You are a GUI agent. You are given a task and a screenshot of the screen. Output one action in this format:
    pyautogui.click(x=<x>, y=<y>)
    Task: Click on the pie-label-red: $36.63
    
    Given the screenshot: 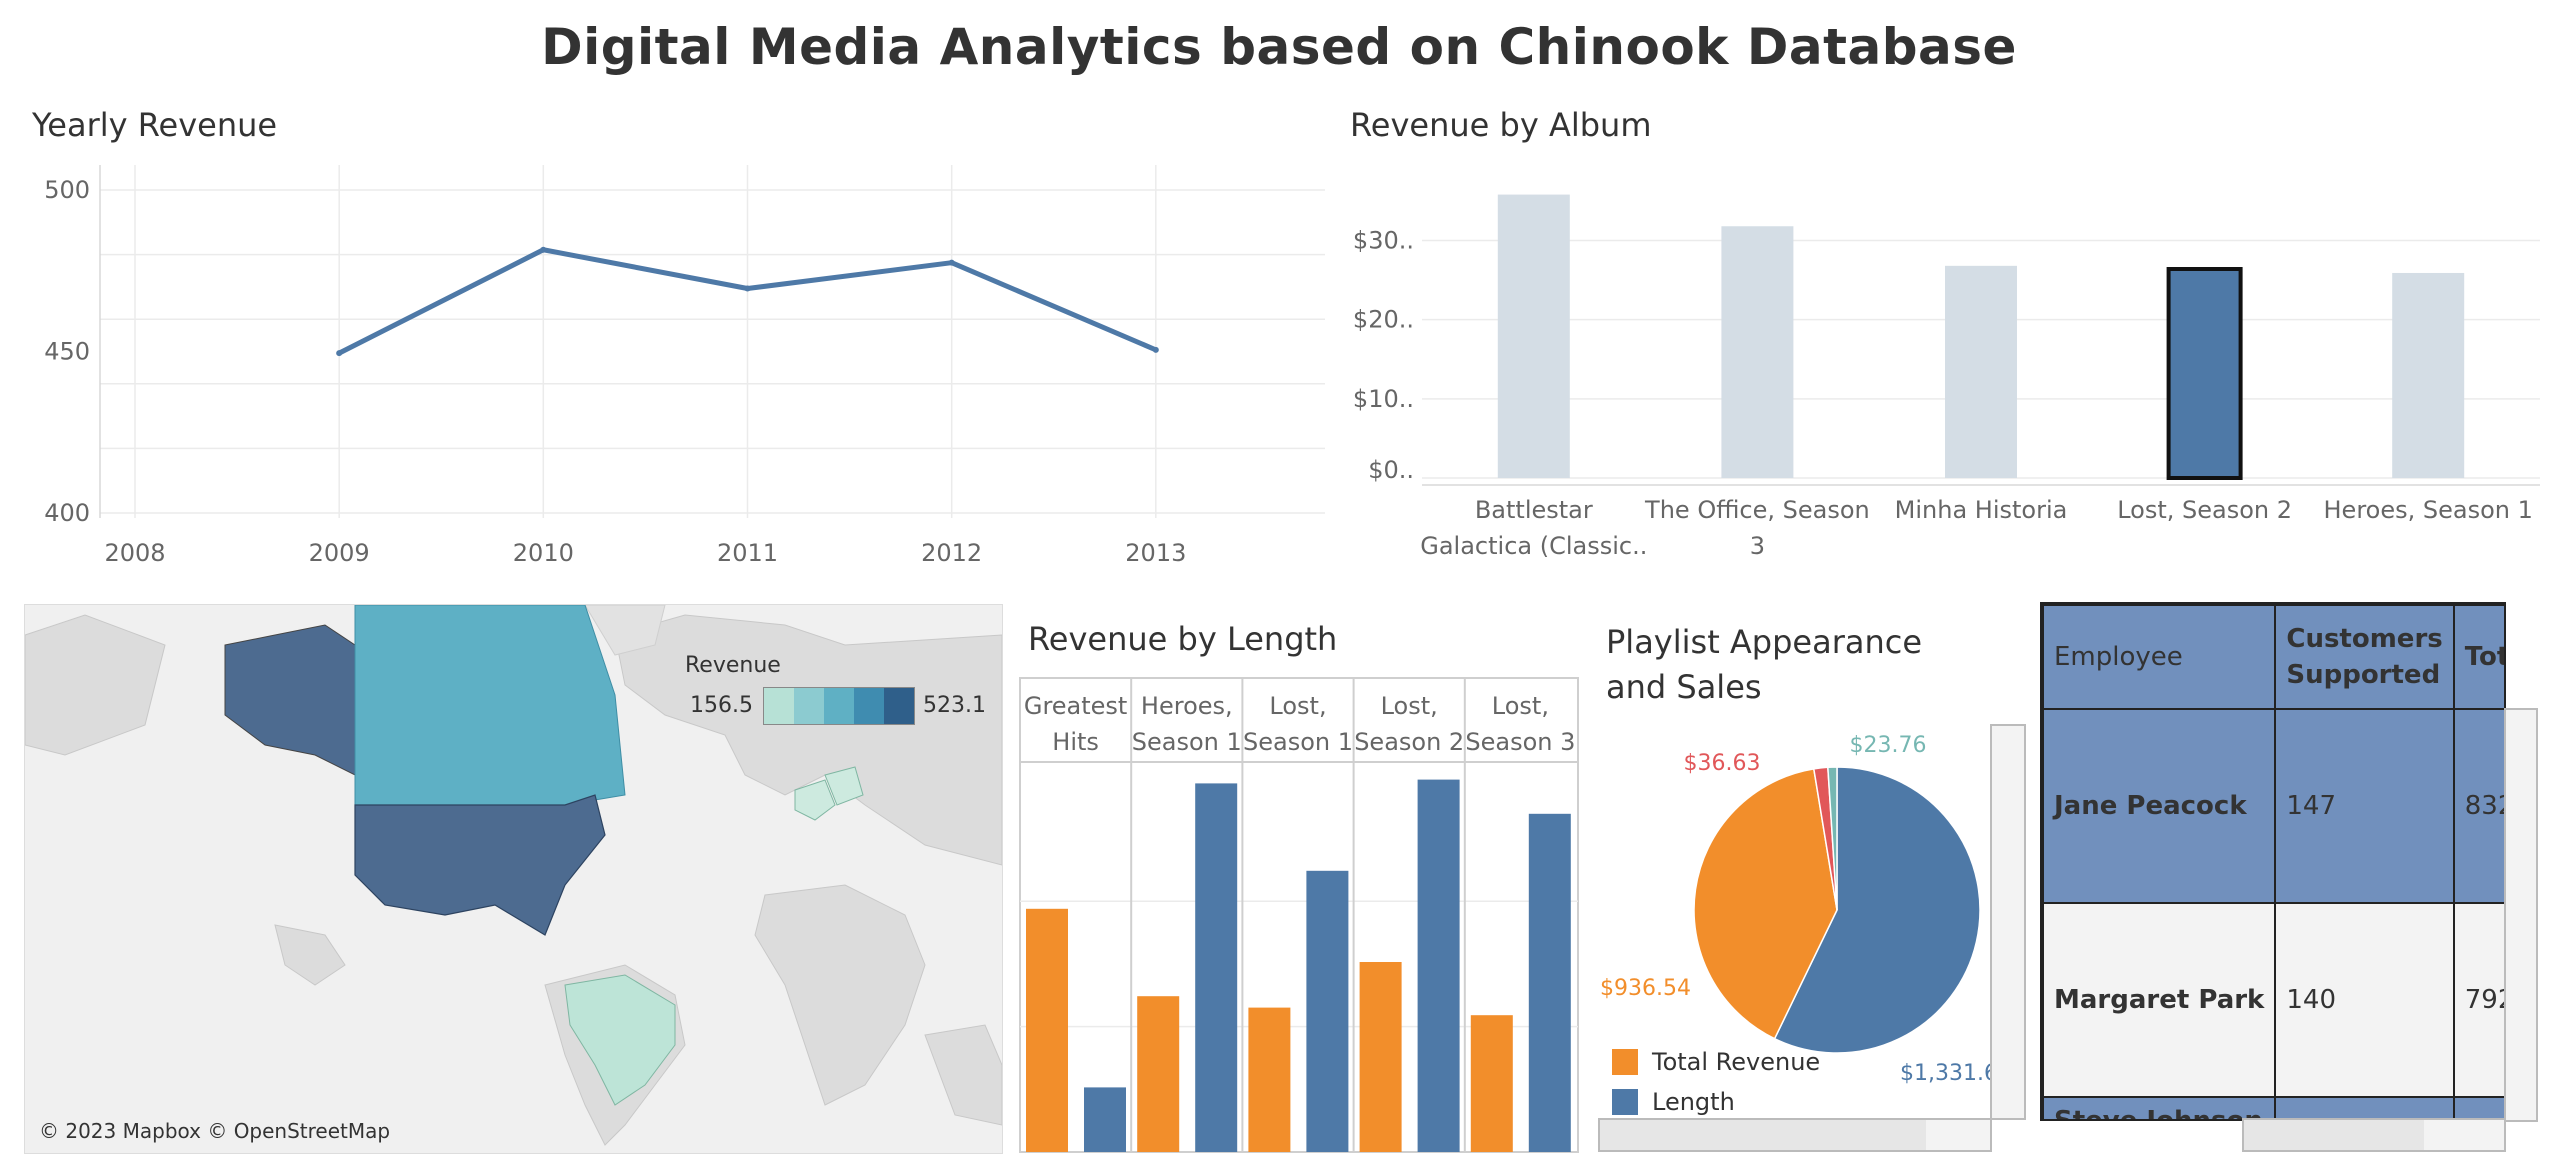 What is the action you would take?
    pyautogui.click(x=1722, y=763)
    